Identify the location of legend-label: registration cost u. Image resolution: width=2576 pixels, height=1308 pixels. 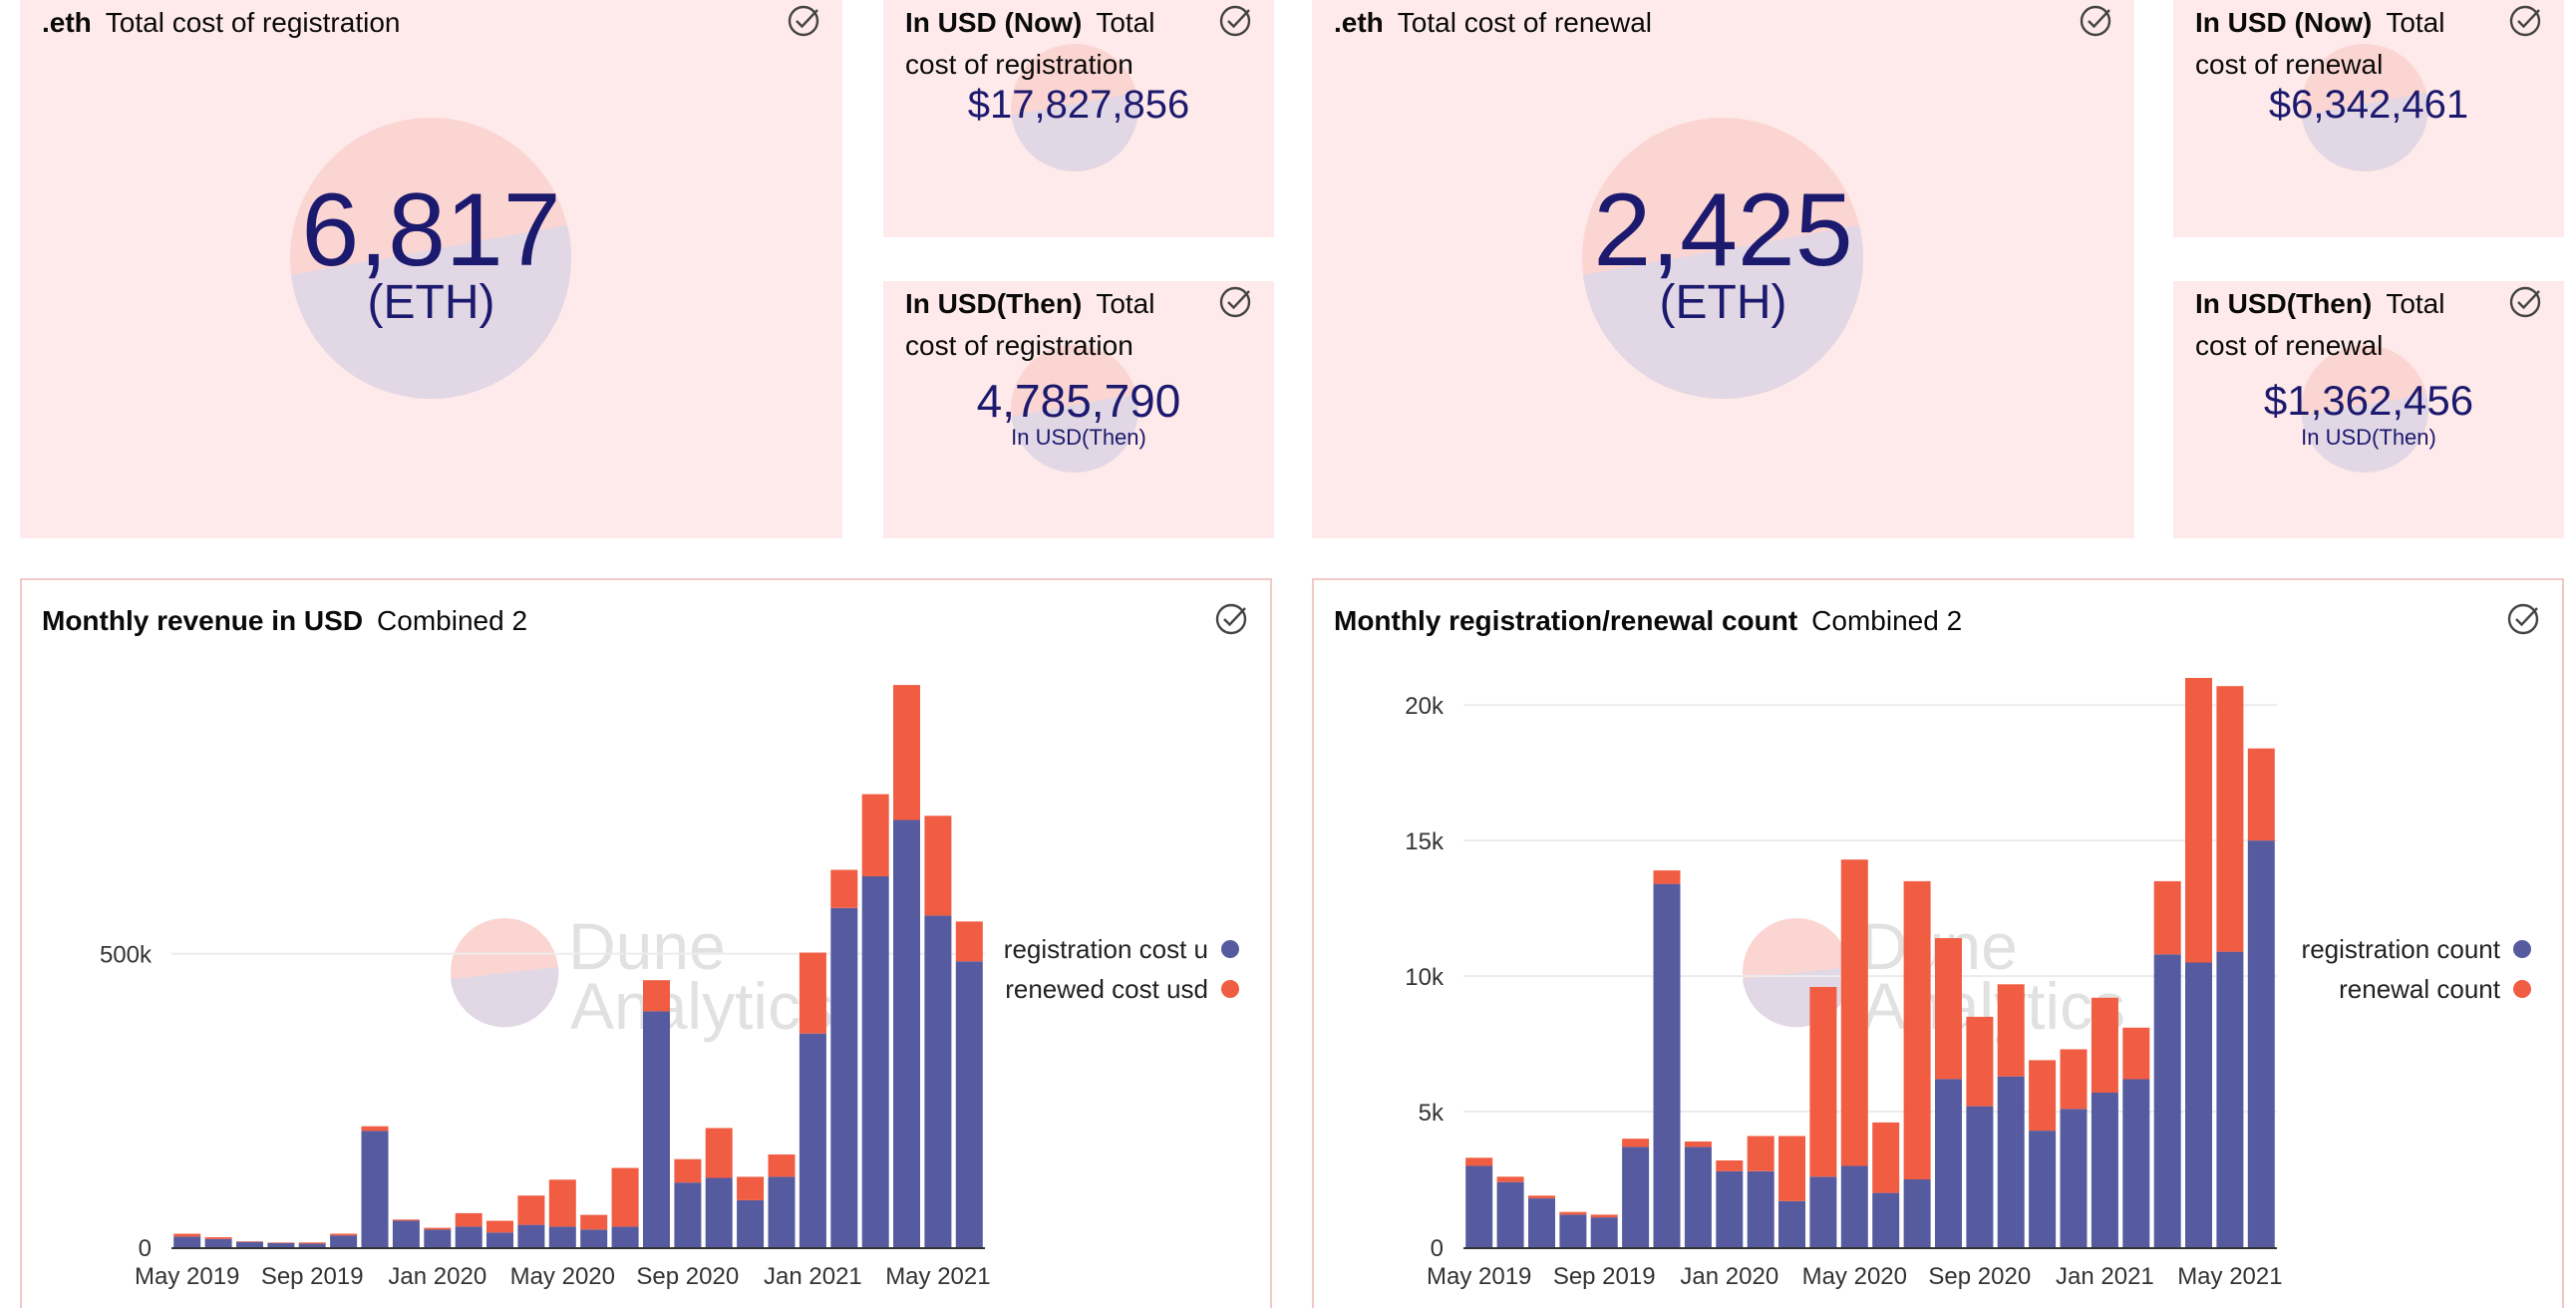
(1106, 949).